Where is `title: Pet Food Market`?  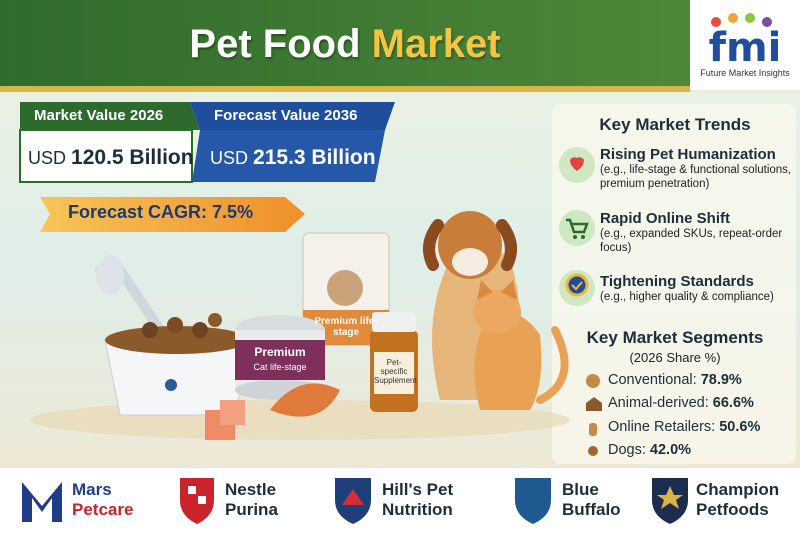
title: Pet Food Market is located at coordinates (345, 44).